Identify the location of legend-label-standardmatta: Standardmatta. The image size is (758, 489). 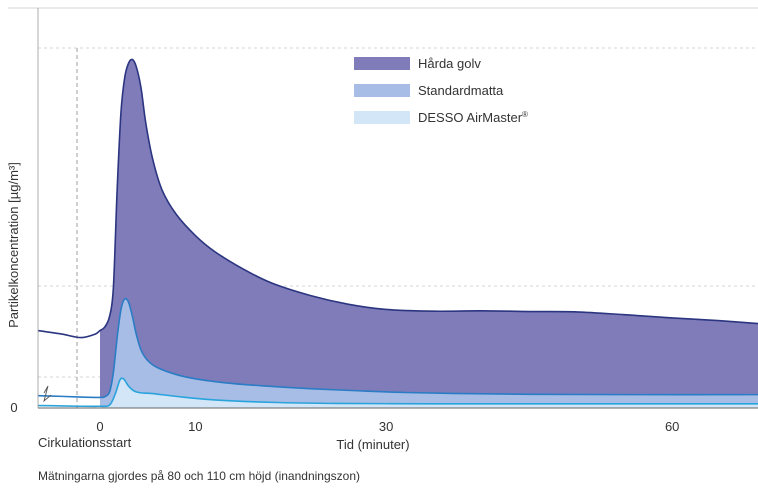
(461, 90).